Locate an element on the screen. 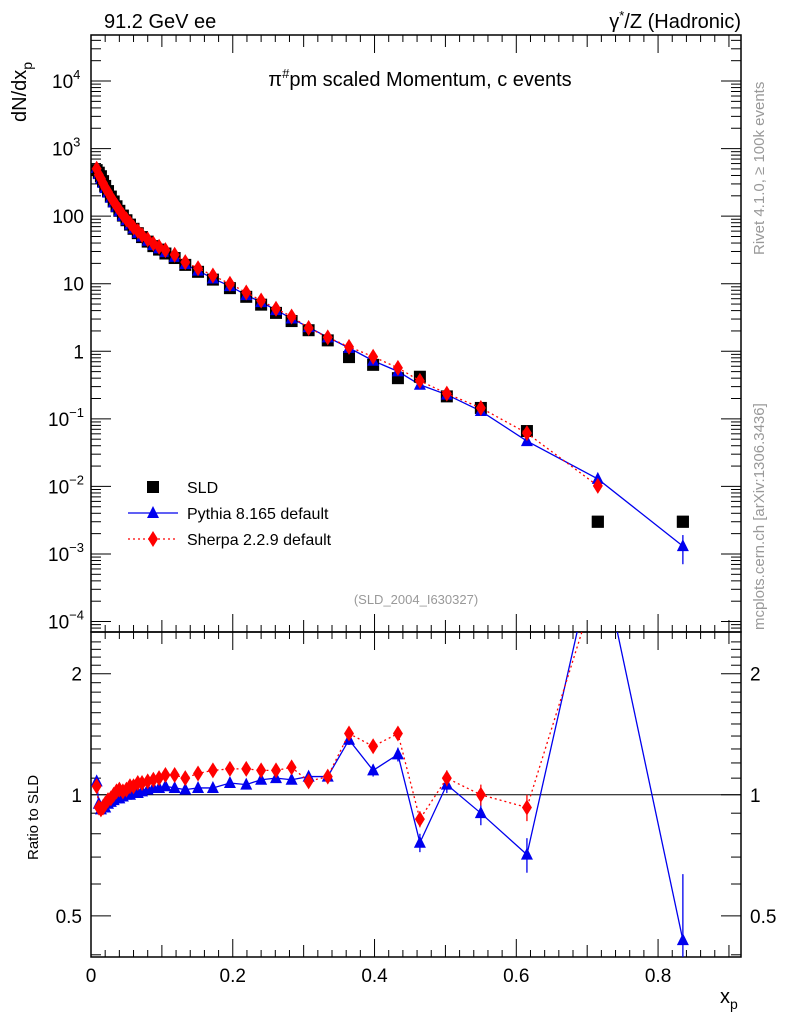 The width and height of the screenshot is (786, 1024). analysis-label: (SLD_2004_I630327) is located at coordinates (416, 599).